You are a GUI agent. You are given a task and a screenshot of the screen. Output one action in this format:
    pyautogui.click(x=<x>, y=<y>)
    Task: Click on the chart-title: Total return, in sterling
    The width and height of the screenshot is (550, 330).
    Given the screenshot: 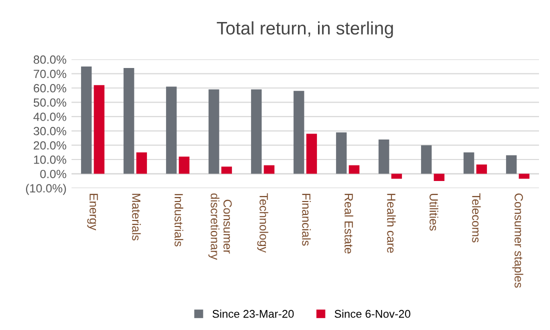 What is the action you would take?
    pyautogui.click(x=304, y=29)
    